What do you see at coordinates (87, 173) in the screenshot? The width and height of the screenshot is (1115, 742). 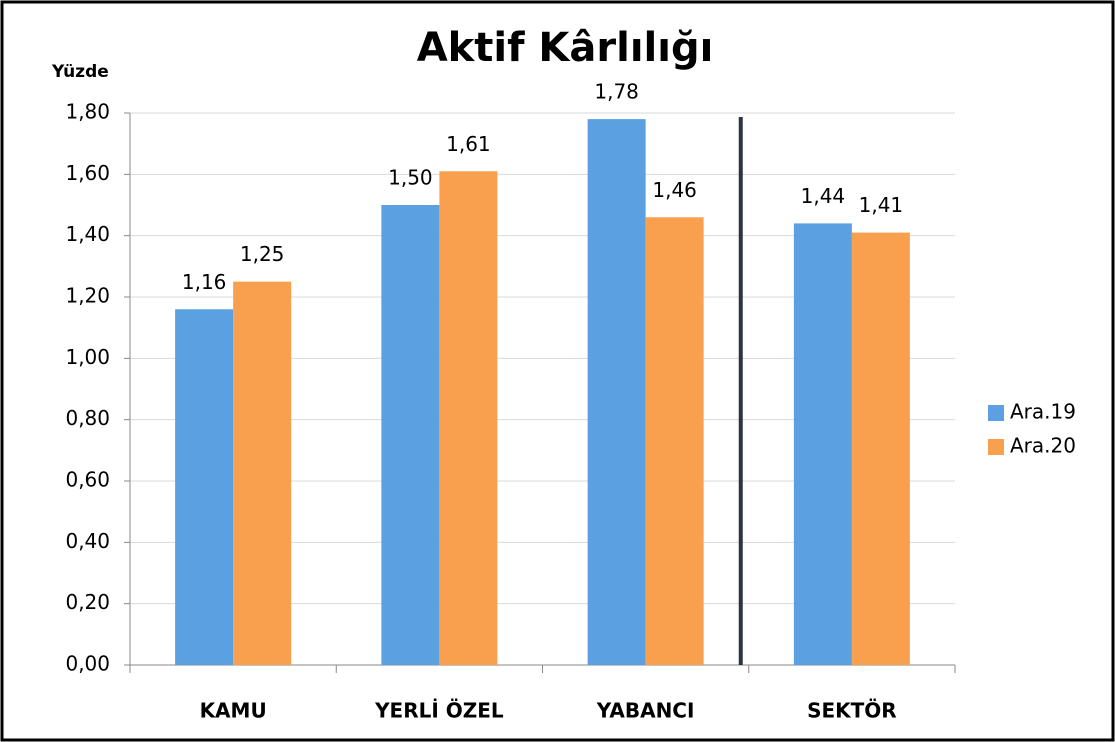 I see `y-tick-label: 1,60` at bounding box center [87, 173].